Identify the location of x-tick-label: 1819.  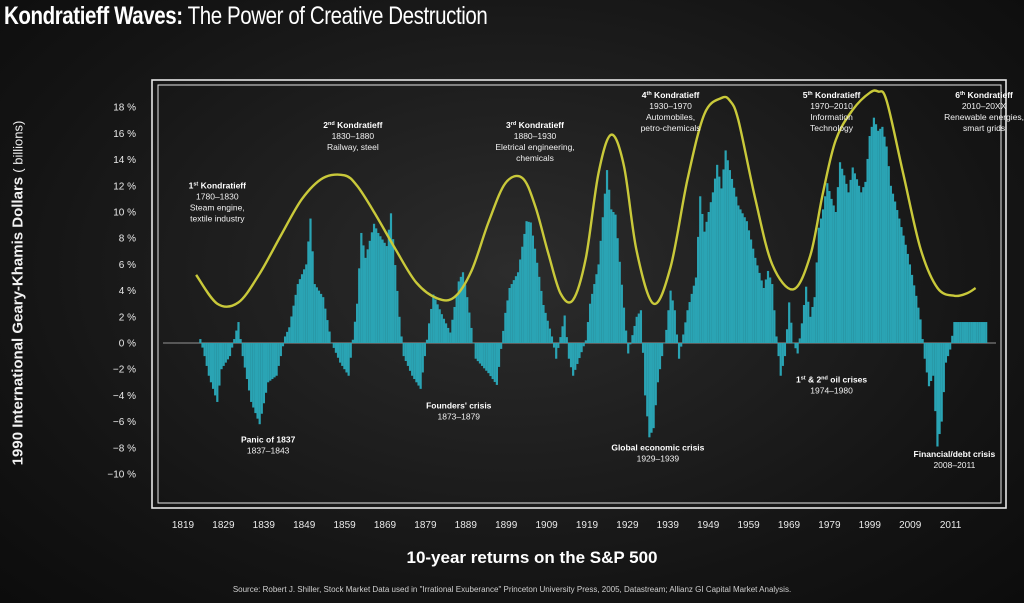
(183, 525).